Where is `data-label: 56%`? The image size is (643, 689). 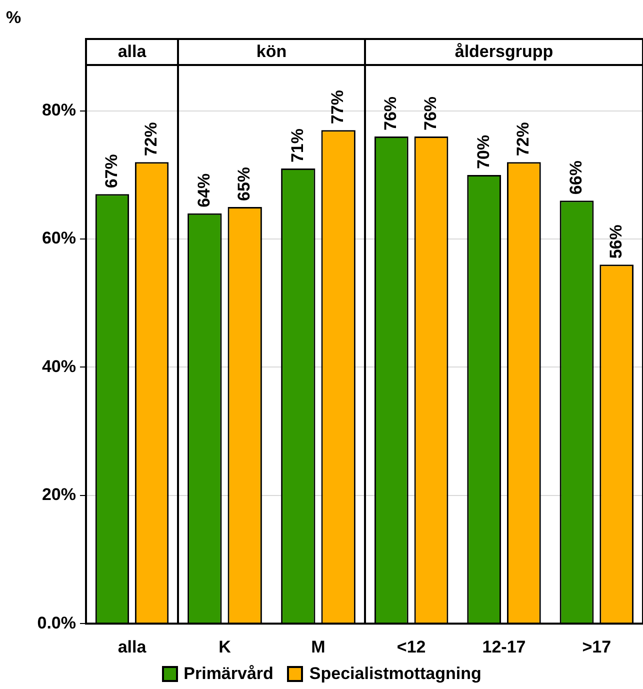 data-label: 56% is located at coordinates (616, 241).